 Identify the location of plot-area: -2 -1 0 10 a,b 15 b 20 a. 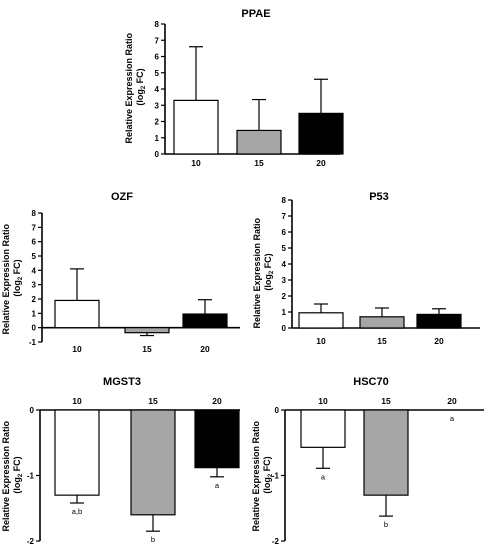
(133, 471).